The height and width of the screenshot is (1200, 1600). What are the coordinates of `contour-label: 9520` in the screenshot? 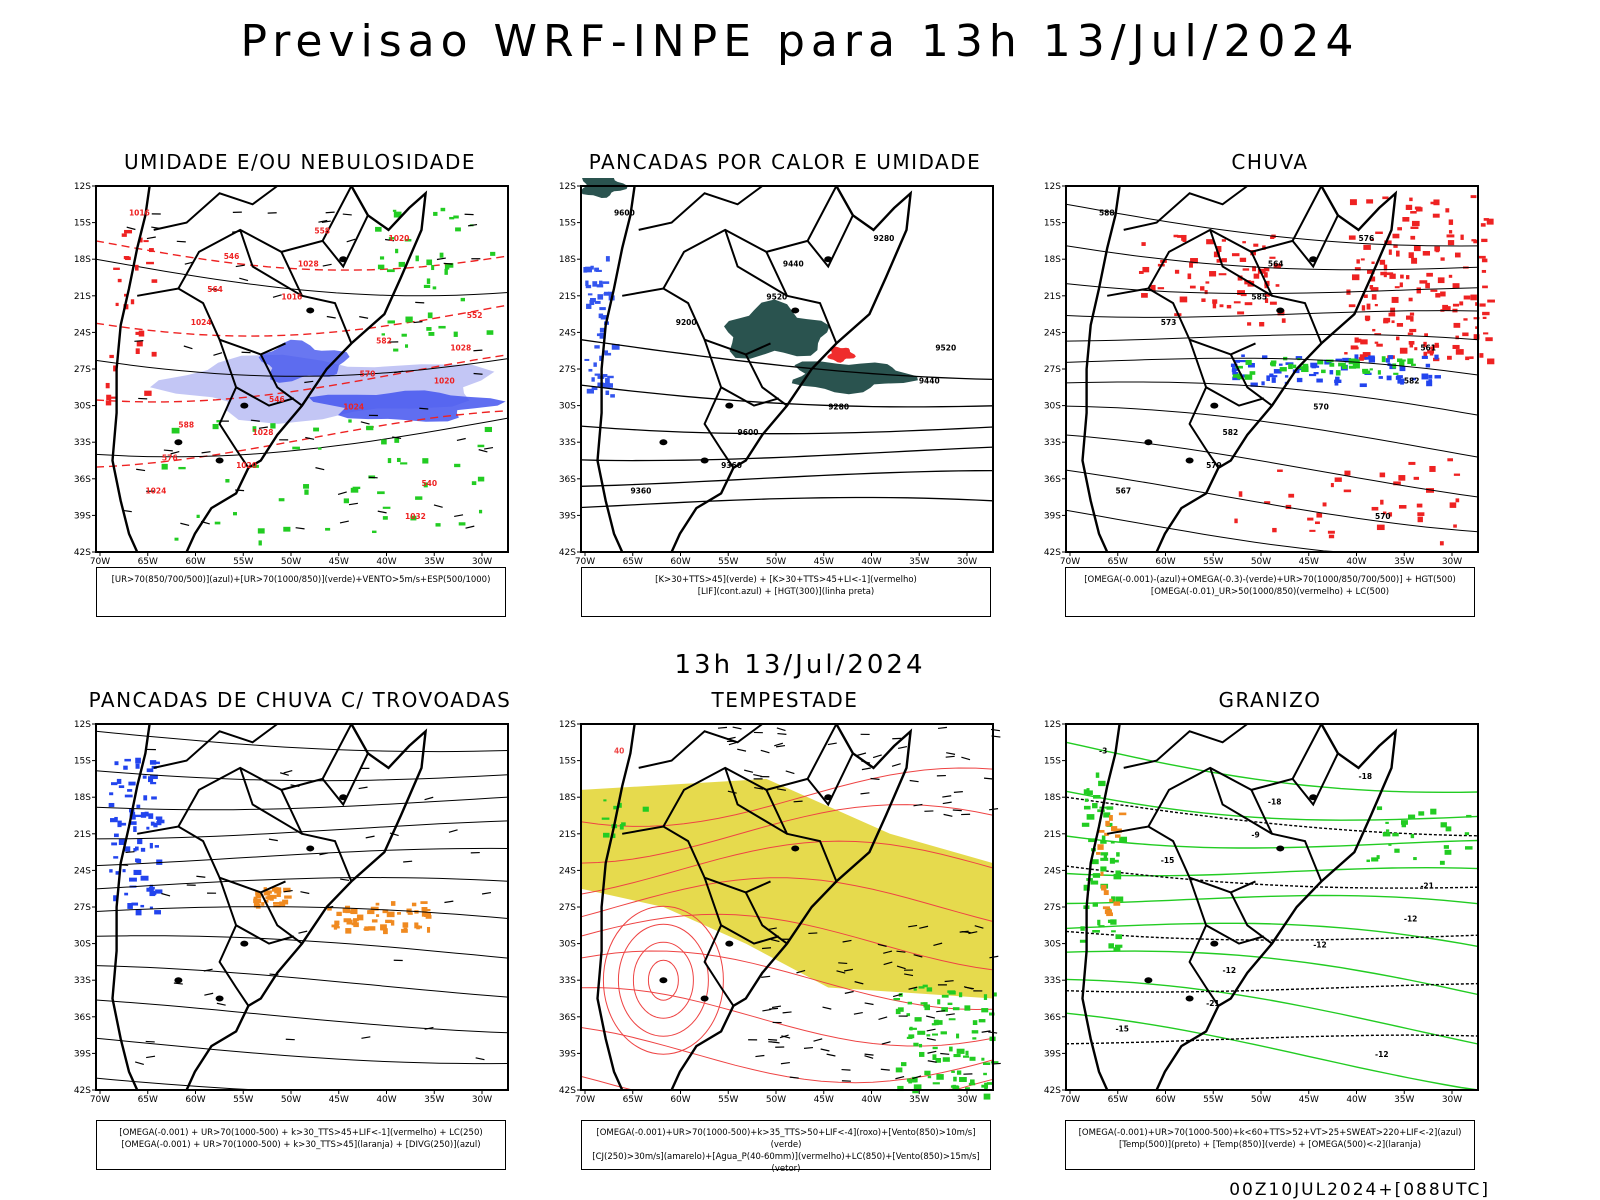 It's located at (945, 348).